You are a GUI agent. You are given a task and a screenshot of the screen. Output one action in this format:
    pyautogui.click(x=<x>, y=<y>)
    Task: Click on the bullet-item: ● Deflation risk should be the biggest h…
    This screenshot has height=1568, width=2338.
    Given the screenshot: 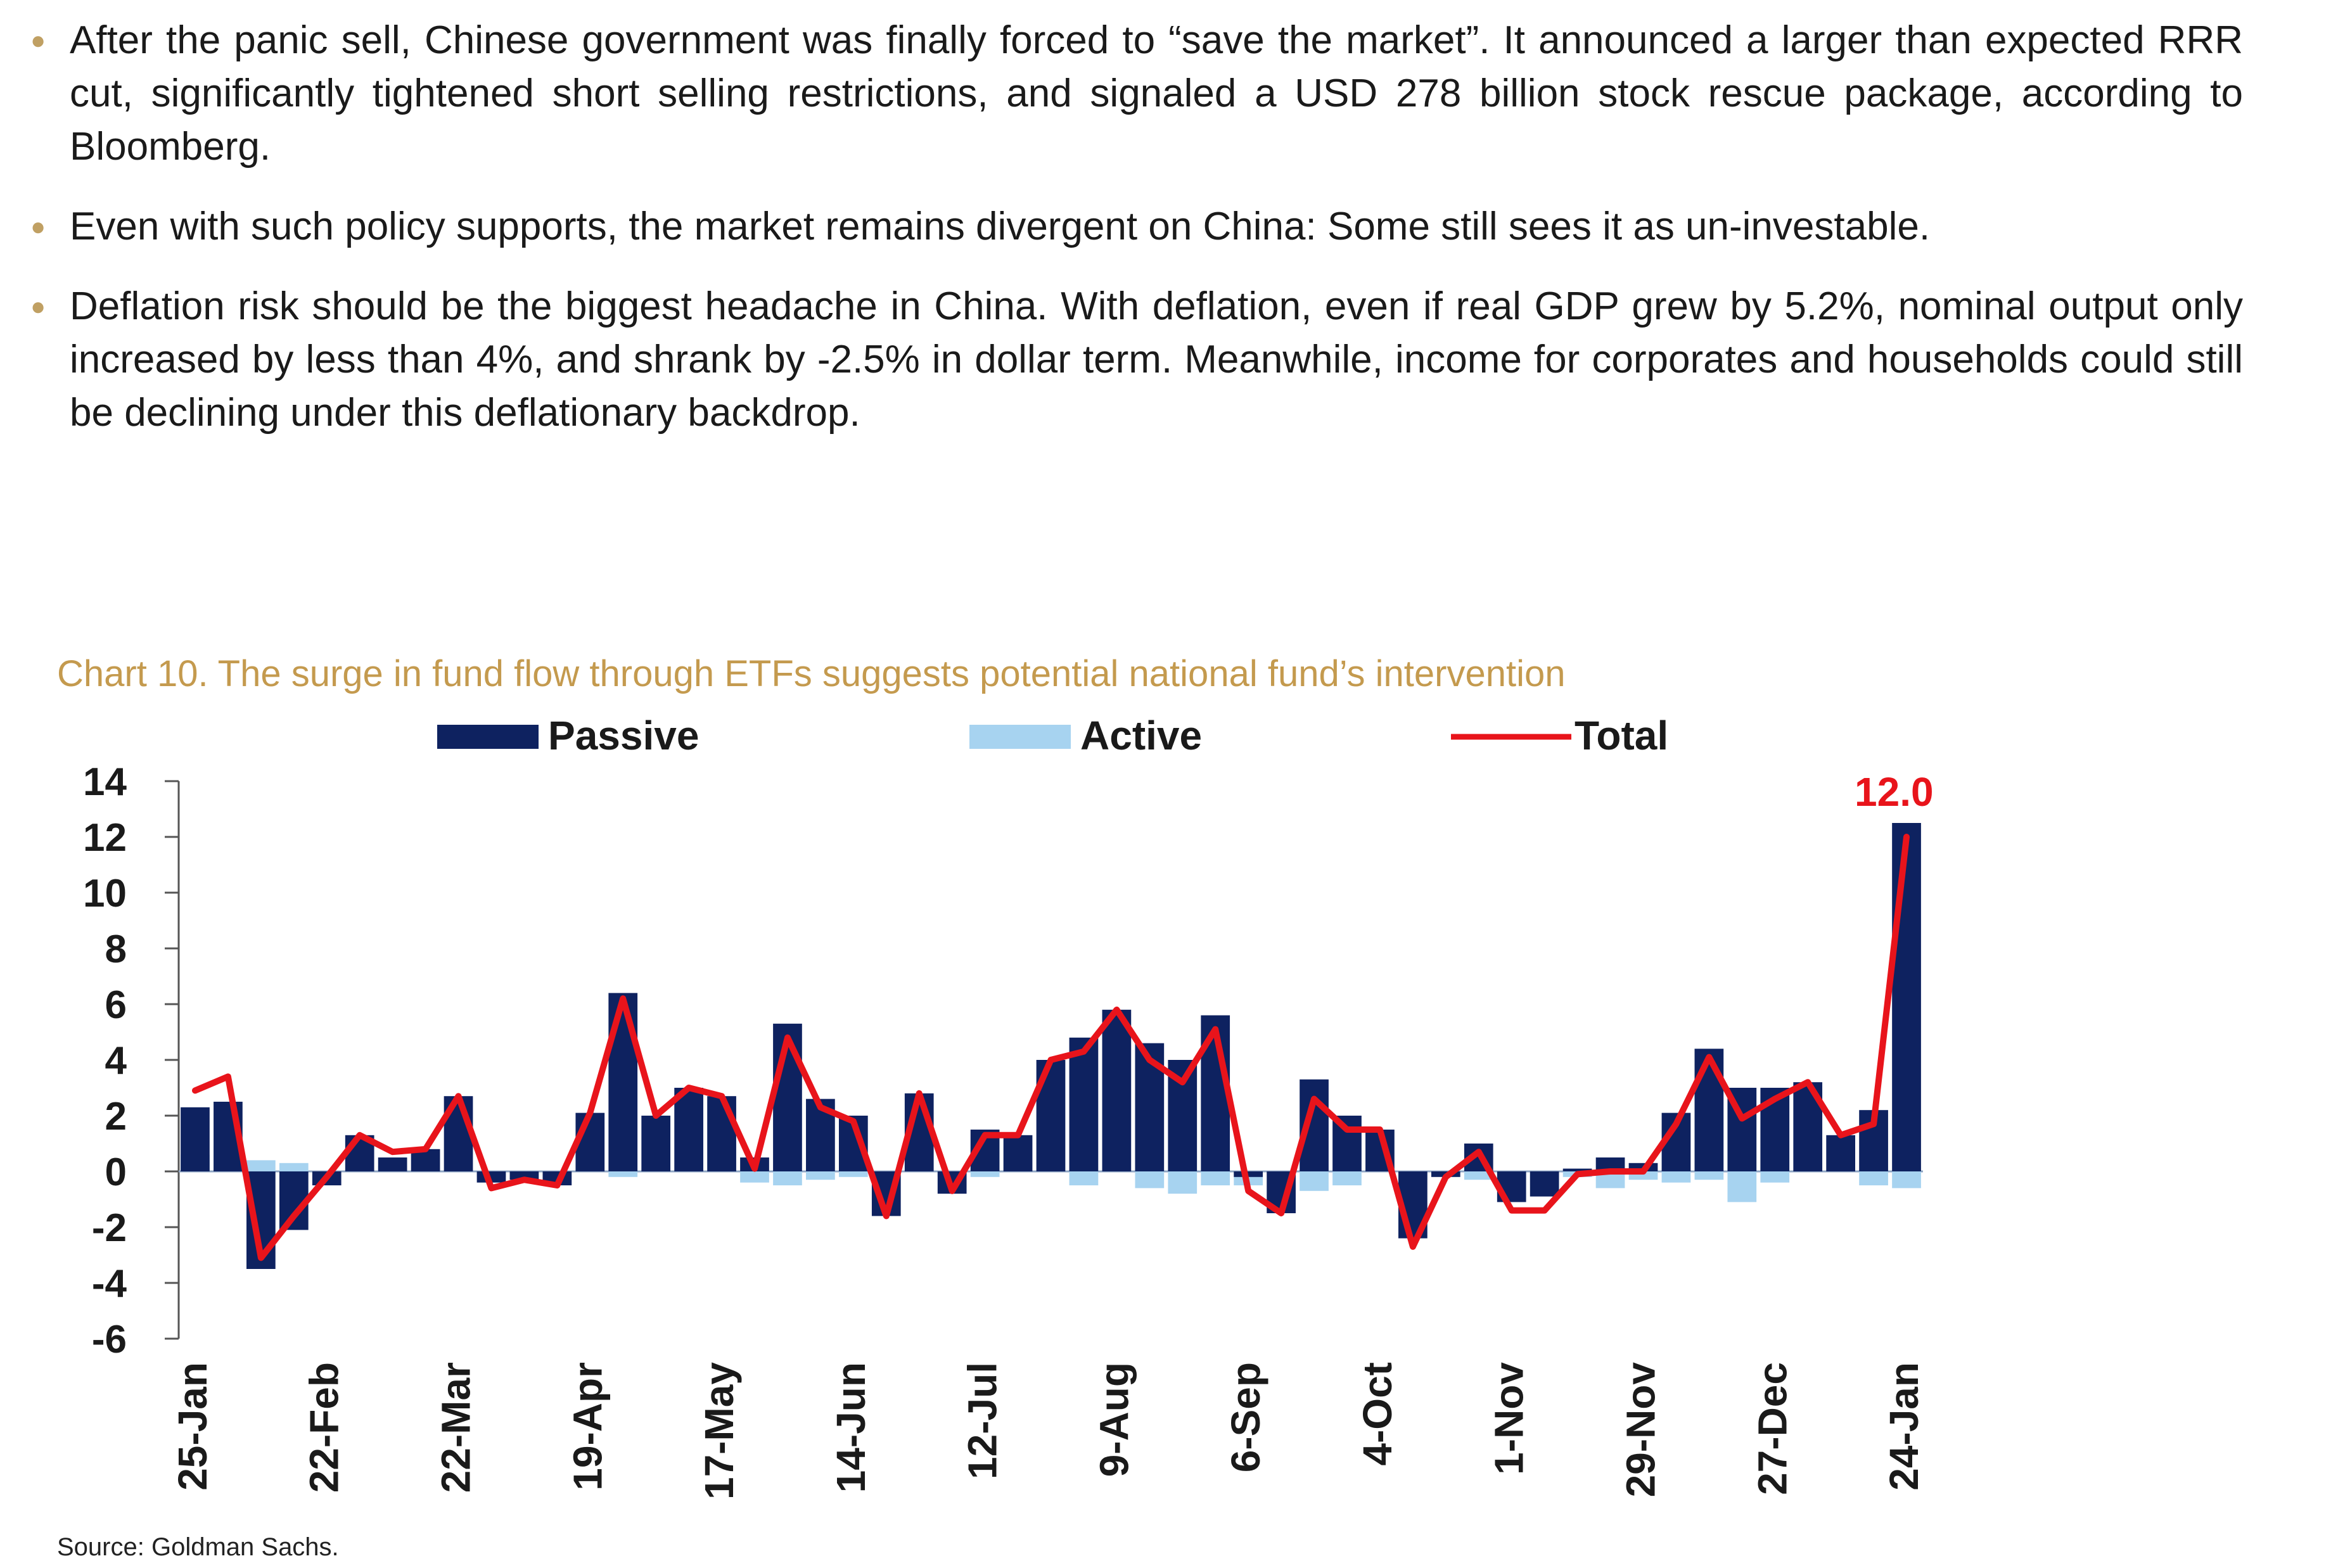 What is the action you would take?
    pyautogui.click(x=1134, y=360)
    